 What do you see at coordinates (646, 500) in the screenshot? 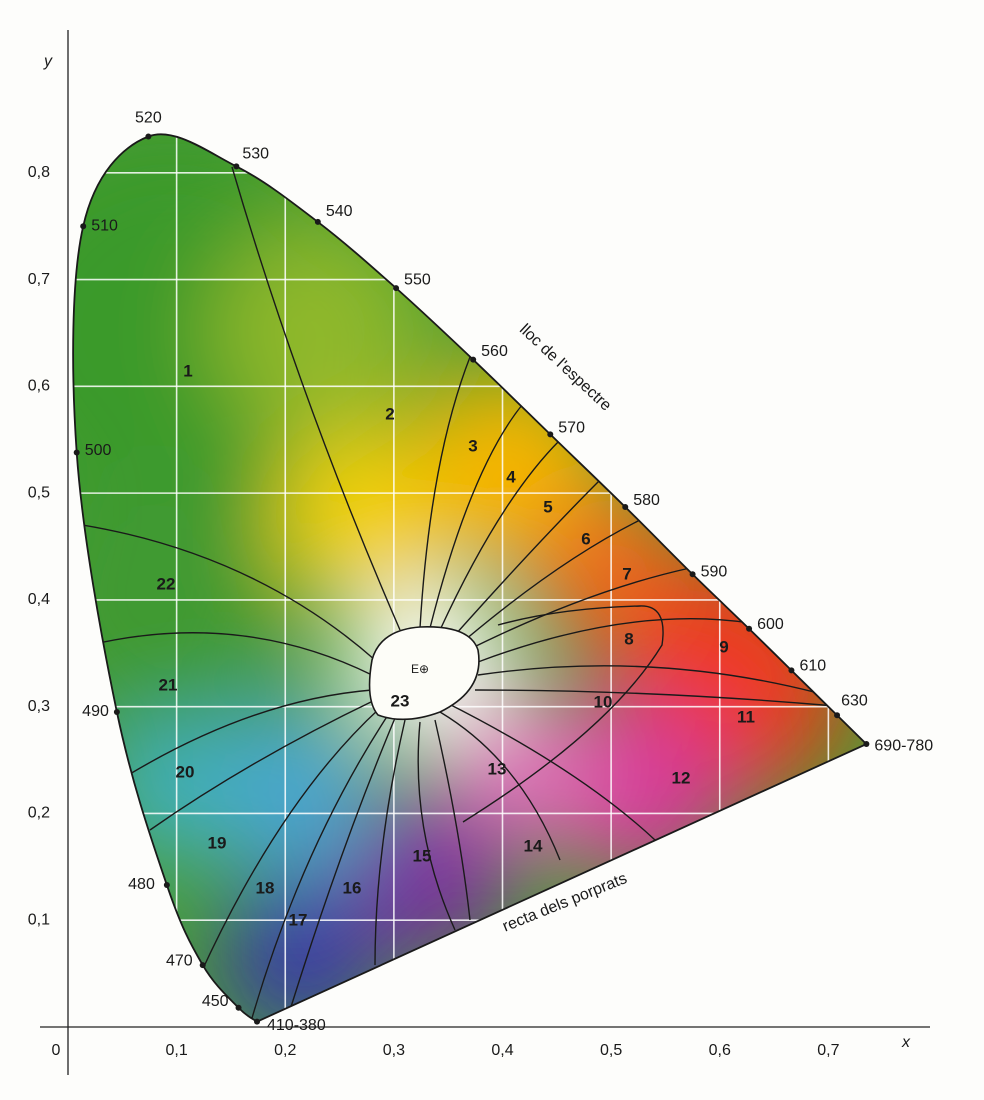
I see `wavelength-label: 580` at bounding box center [646, 500].